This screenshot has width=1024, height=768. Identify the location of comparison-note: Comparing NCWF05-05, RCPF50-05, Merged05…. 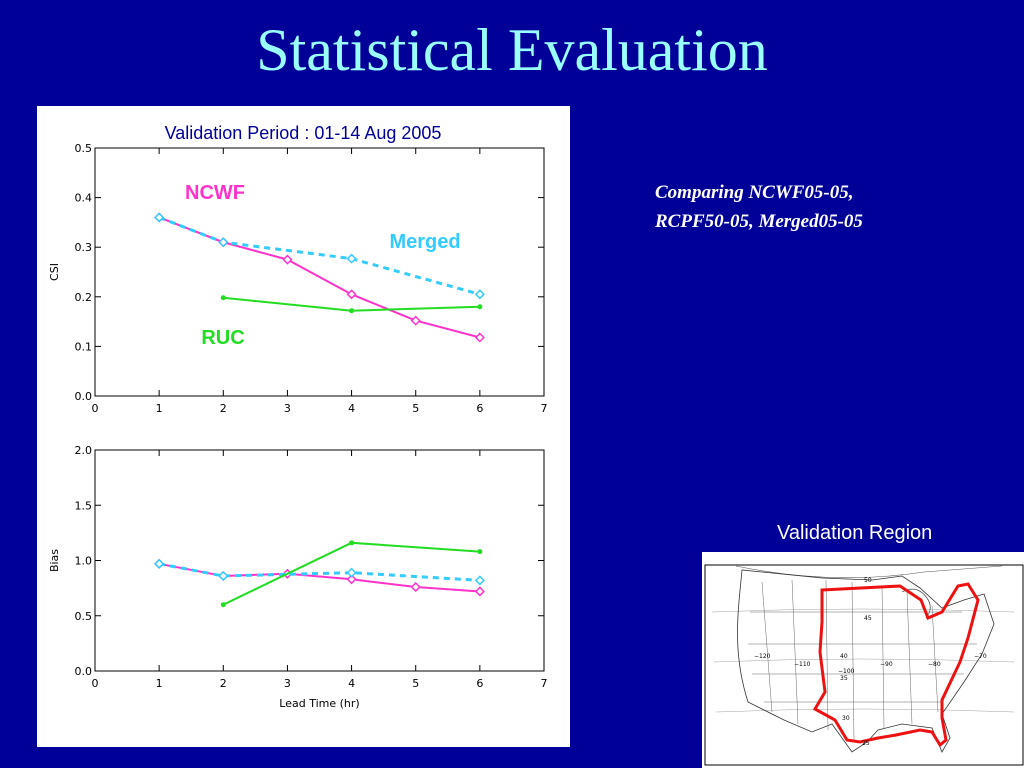
(759, 207).